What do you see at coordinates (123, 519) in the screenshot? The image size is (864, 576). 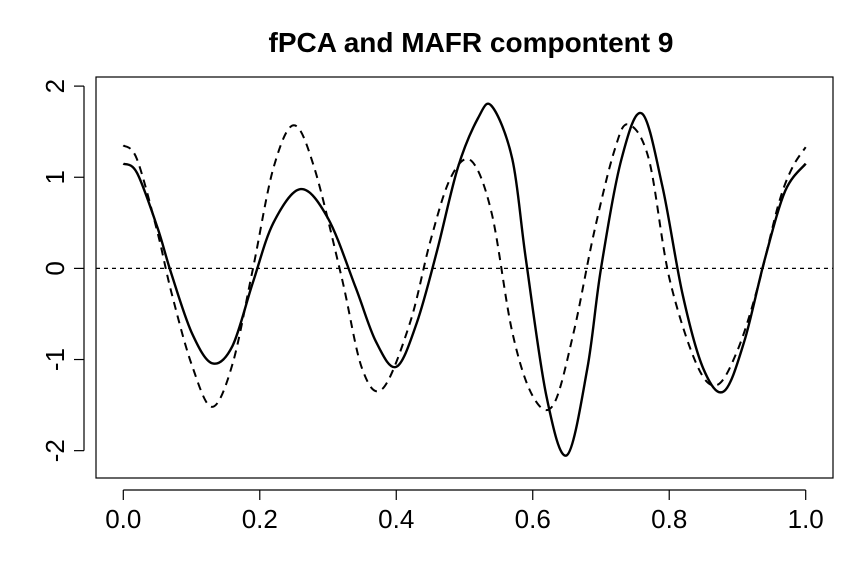 I see `x-tick-label: 0.0` at bounding box center [123, 519].